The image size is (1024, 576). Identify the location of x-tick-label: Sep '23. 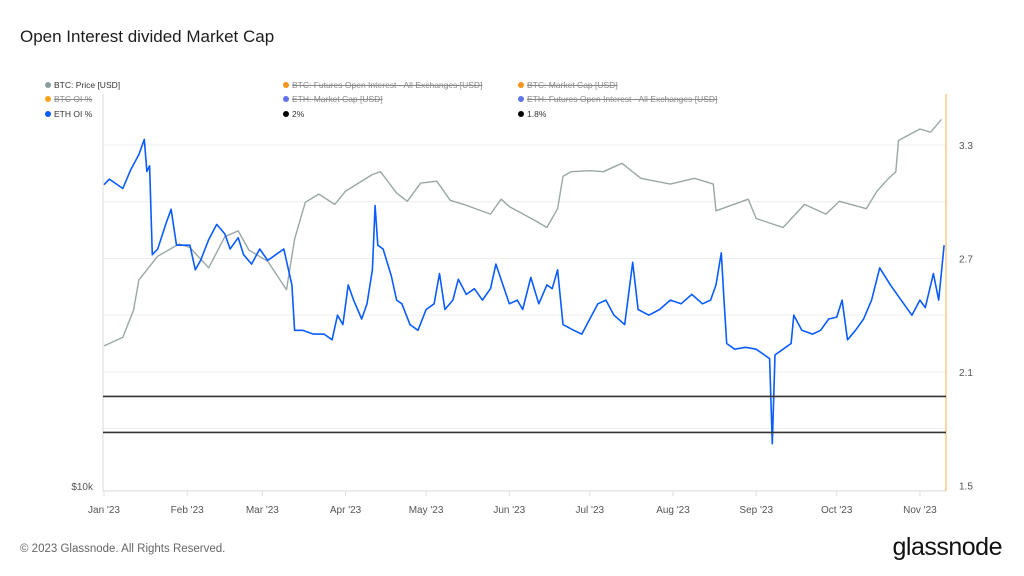
(756, 510).